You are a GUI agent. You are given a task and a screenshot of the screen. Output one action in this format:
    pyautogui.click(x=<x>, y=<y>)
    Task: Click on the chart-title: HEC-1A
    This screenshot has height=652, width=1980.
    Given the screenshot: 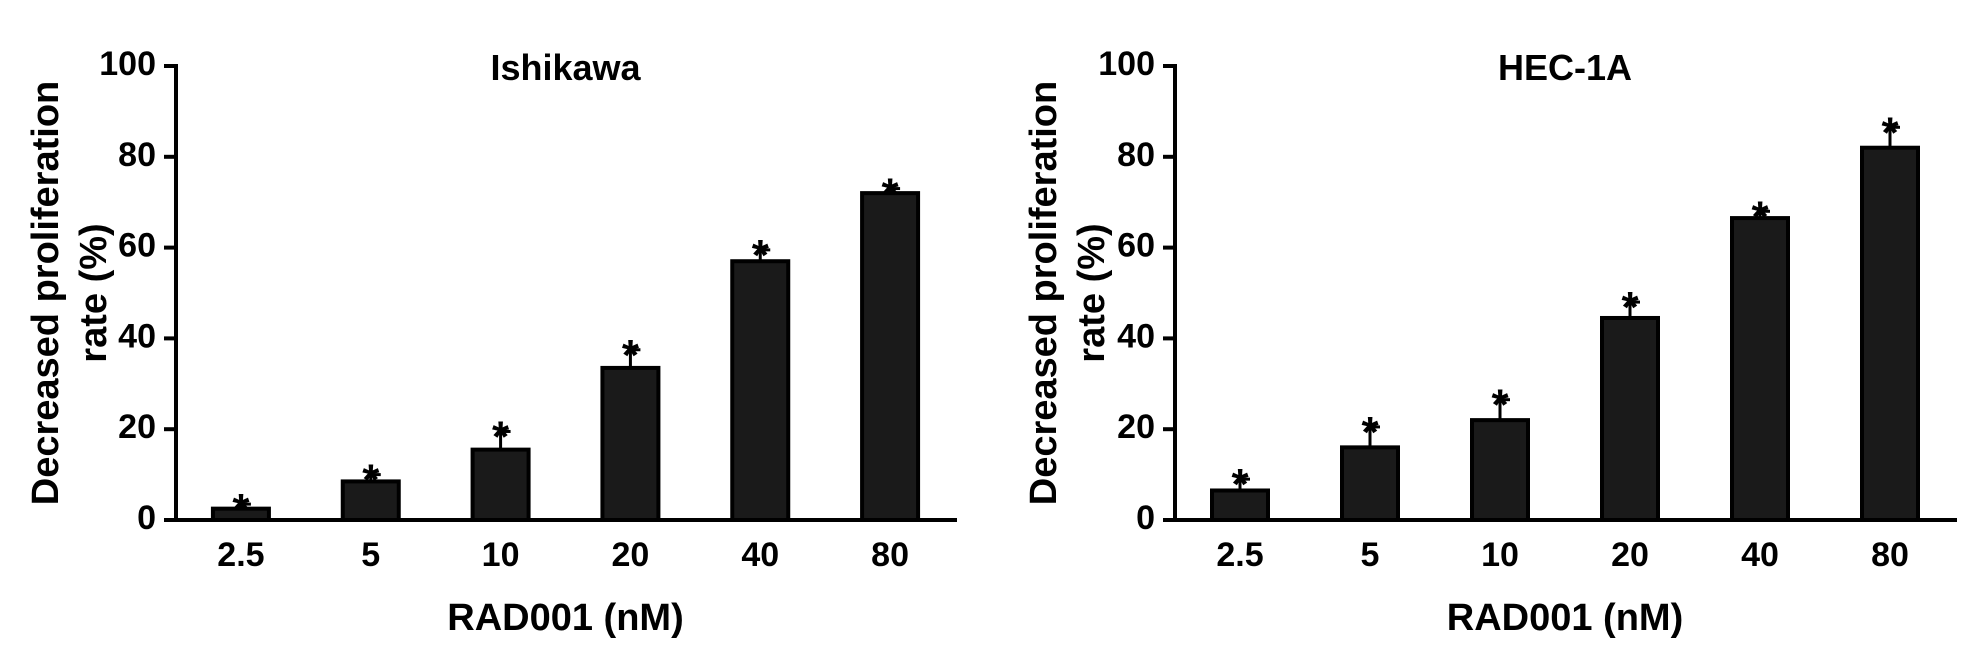 What is the action you would take?
    pyautogui.click(x=1565, y=67)
    